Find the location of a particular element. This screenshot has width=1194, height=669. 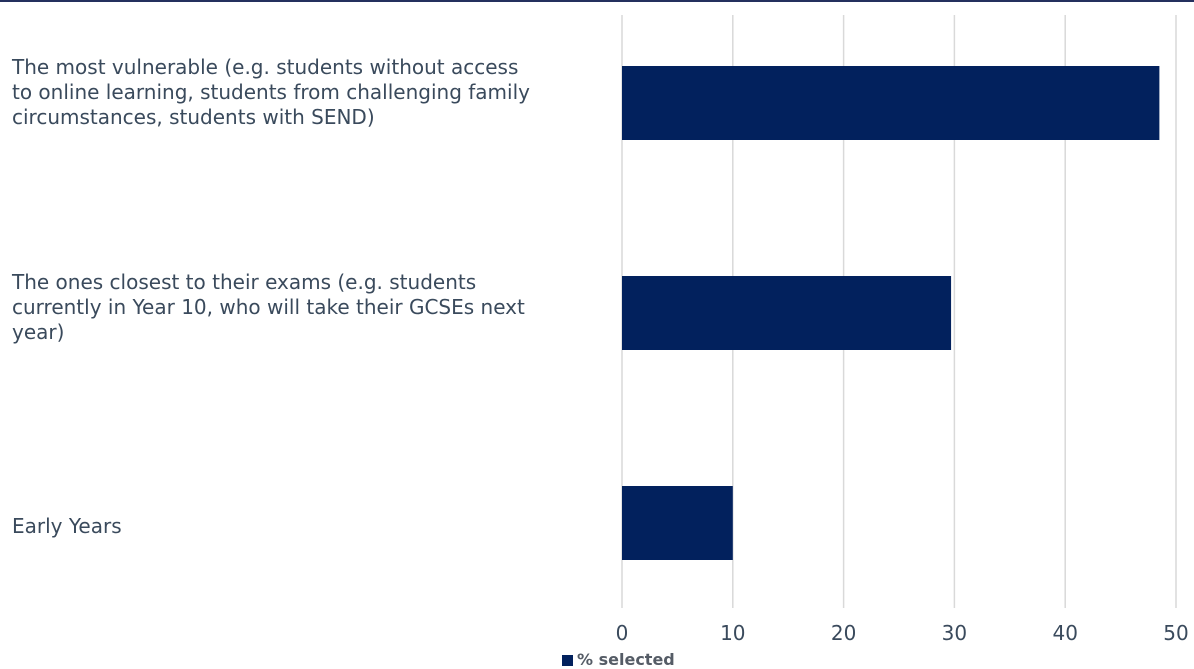

x-tick-label-20: 20 is located at coordinates (843, 633).